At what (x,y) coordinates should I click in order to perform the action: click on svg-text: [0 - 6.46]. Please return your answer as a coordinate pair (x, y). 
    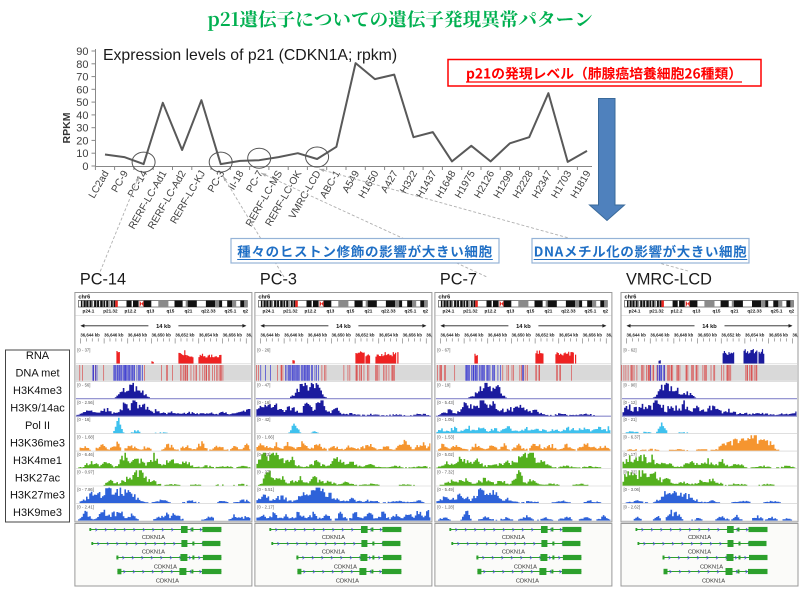
    Looking at the image, I should click on (85, 454).